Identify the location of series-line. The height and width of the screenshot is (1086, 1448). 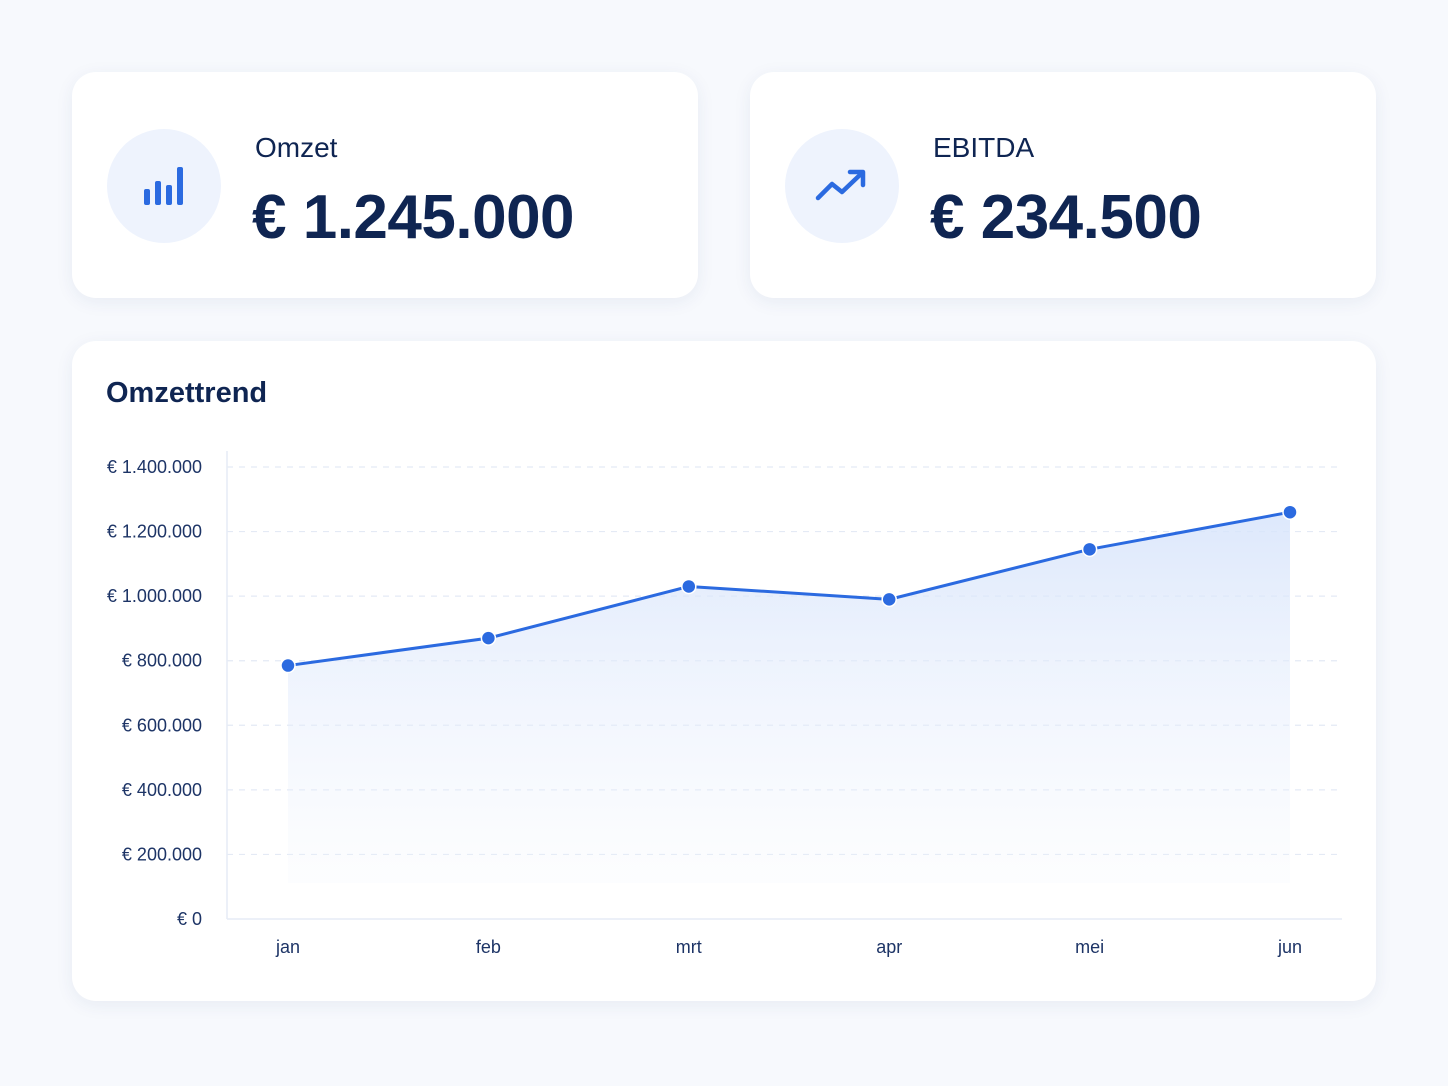
(789, 589).